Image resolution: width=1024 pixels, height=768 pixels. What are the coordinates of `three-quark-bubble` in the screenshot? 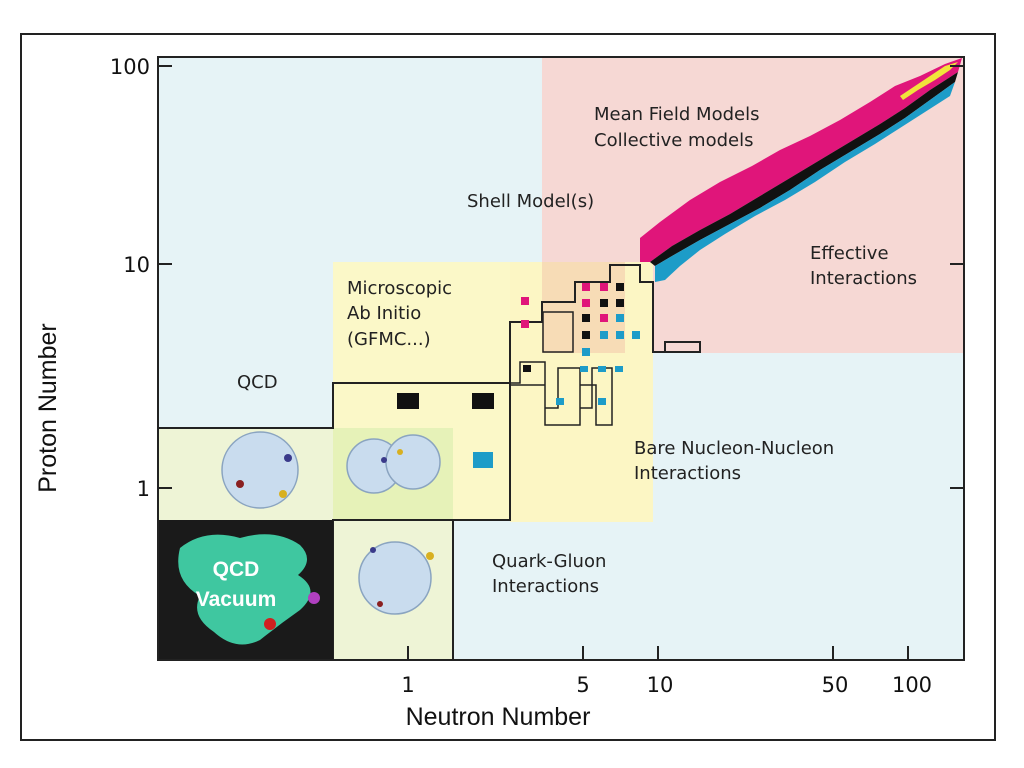 It's located at (260, 470).